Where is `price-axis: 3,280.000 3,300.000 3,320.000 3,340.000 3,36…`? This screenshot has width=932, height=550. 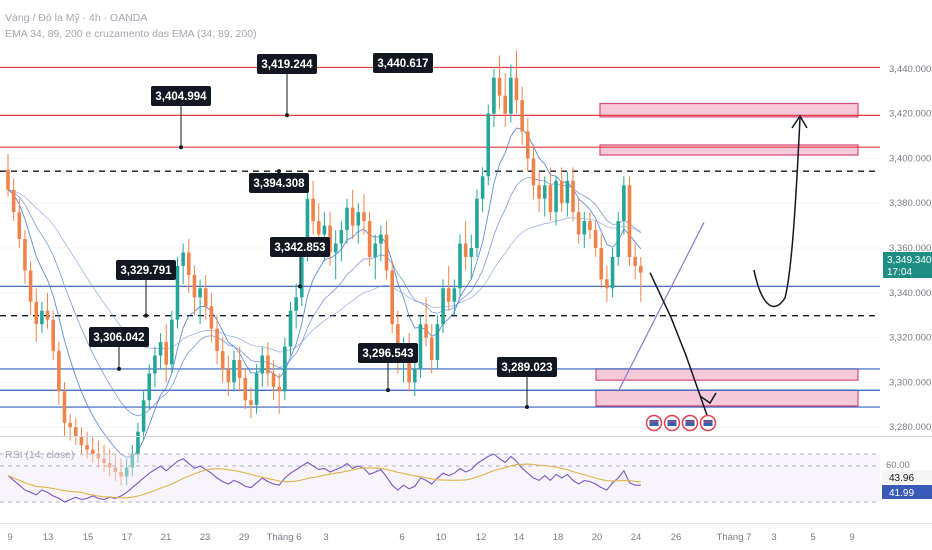 price-axis: 3,280.000 3,300.000 3,320.000 3,340.000 3,36… is located at coordinates (910, 248).